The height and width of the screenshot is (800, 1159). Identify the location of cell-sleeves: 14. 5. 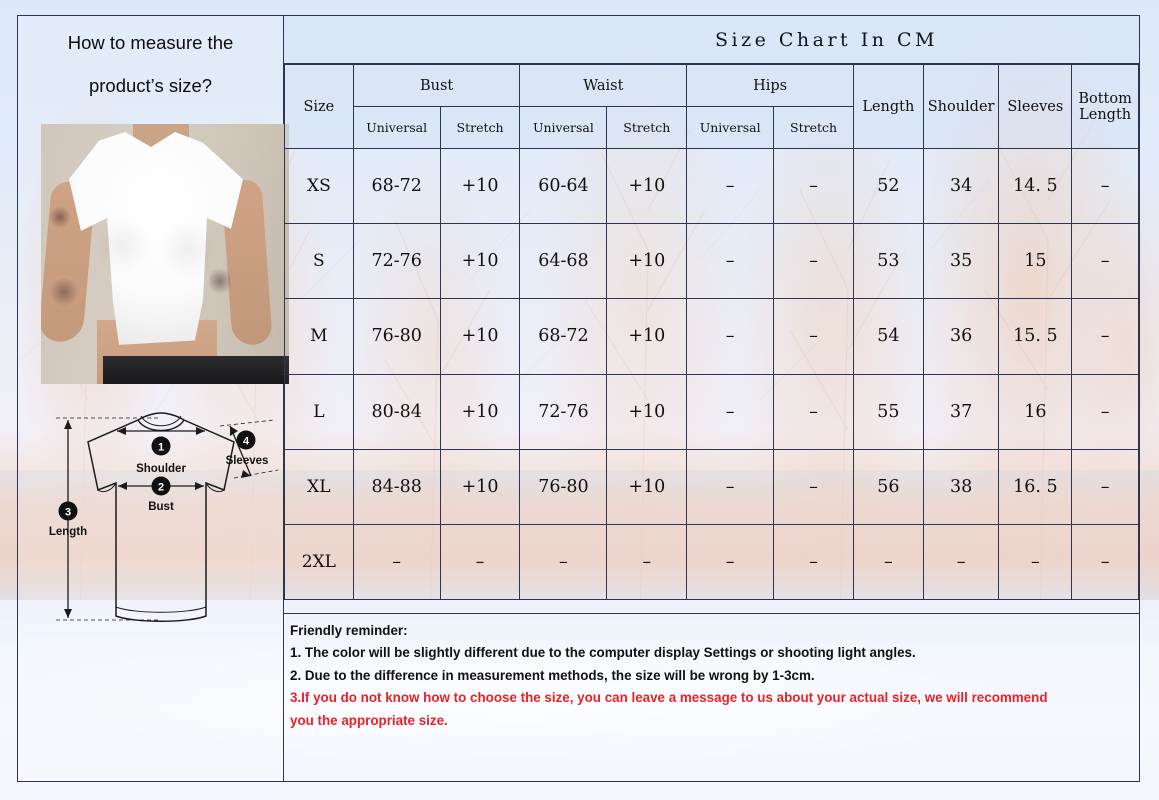
(1035, 186).